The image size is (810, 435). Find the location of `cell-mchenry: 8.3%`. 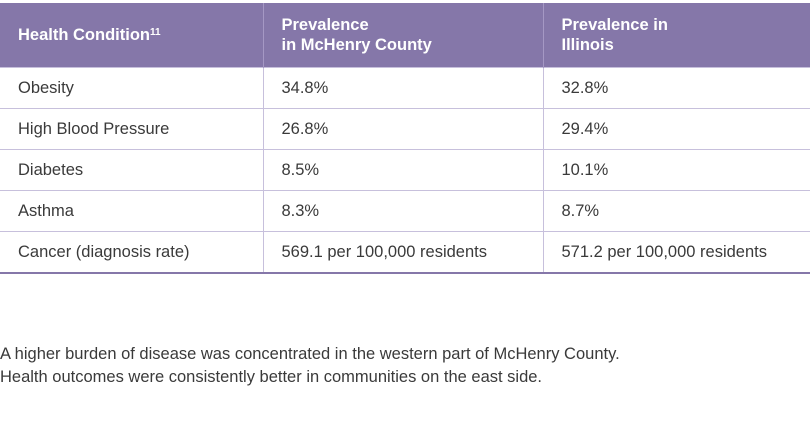

cell-mchenry: 8.3% is located at coordinates (402, 211).